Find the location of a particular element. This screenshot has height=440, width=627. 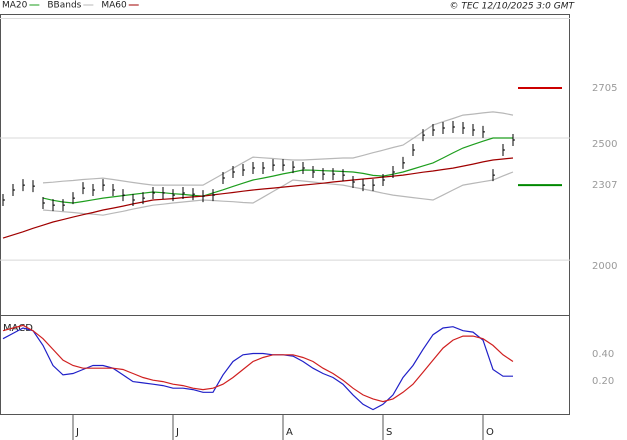

x-tick-label: O is located at coordinates (490, 432).